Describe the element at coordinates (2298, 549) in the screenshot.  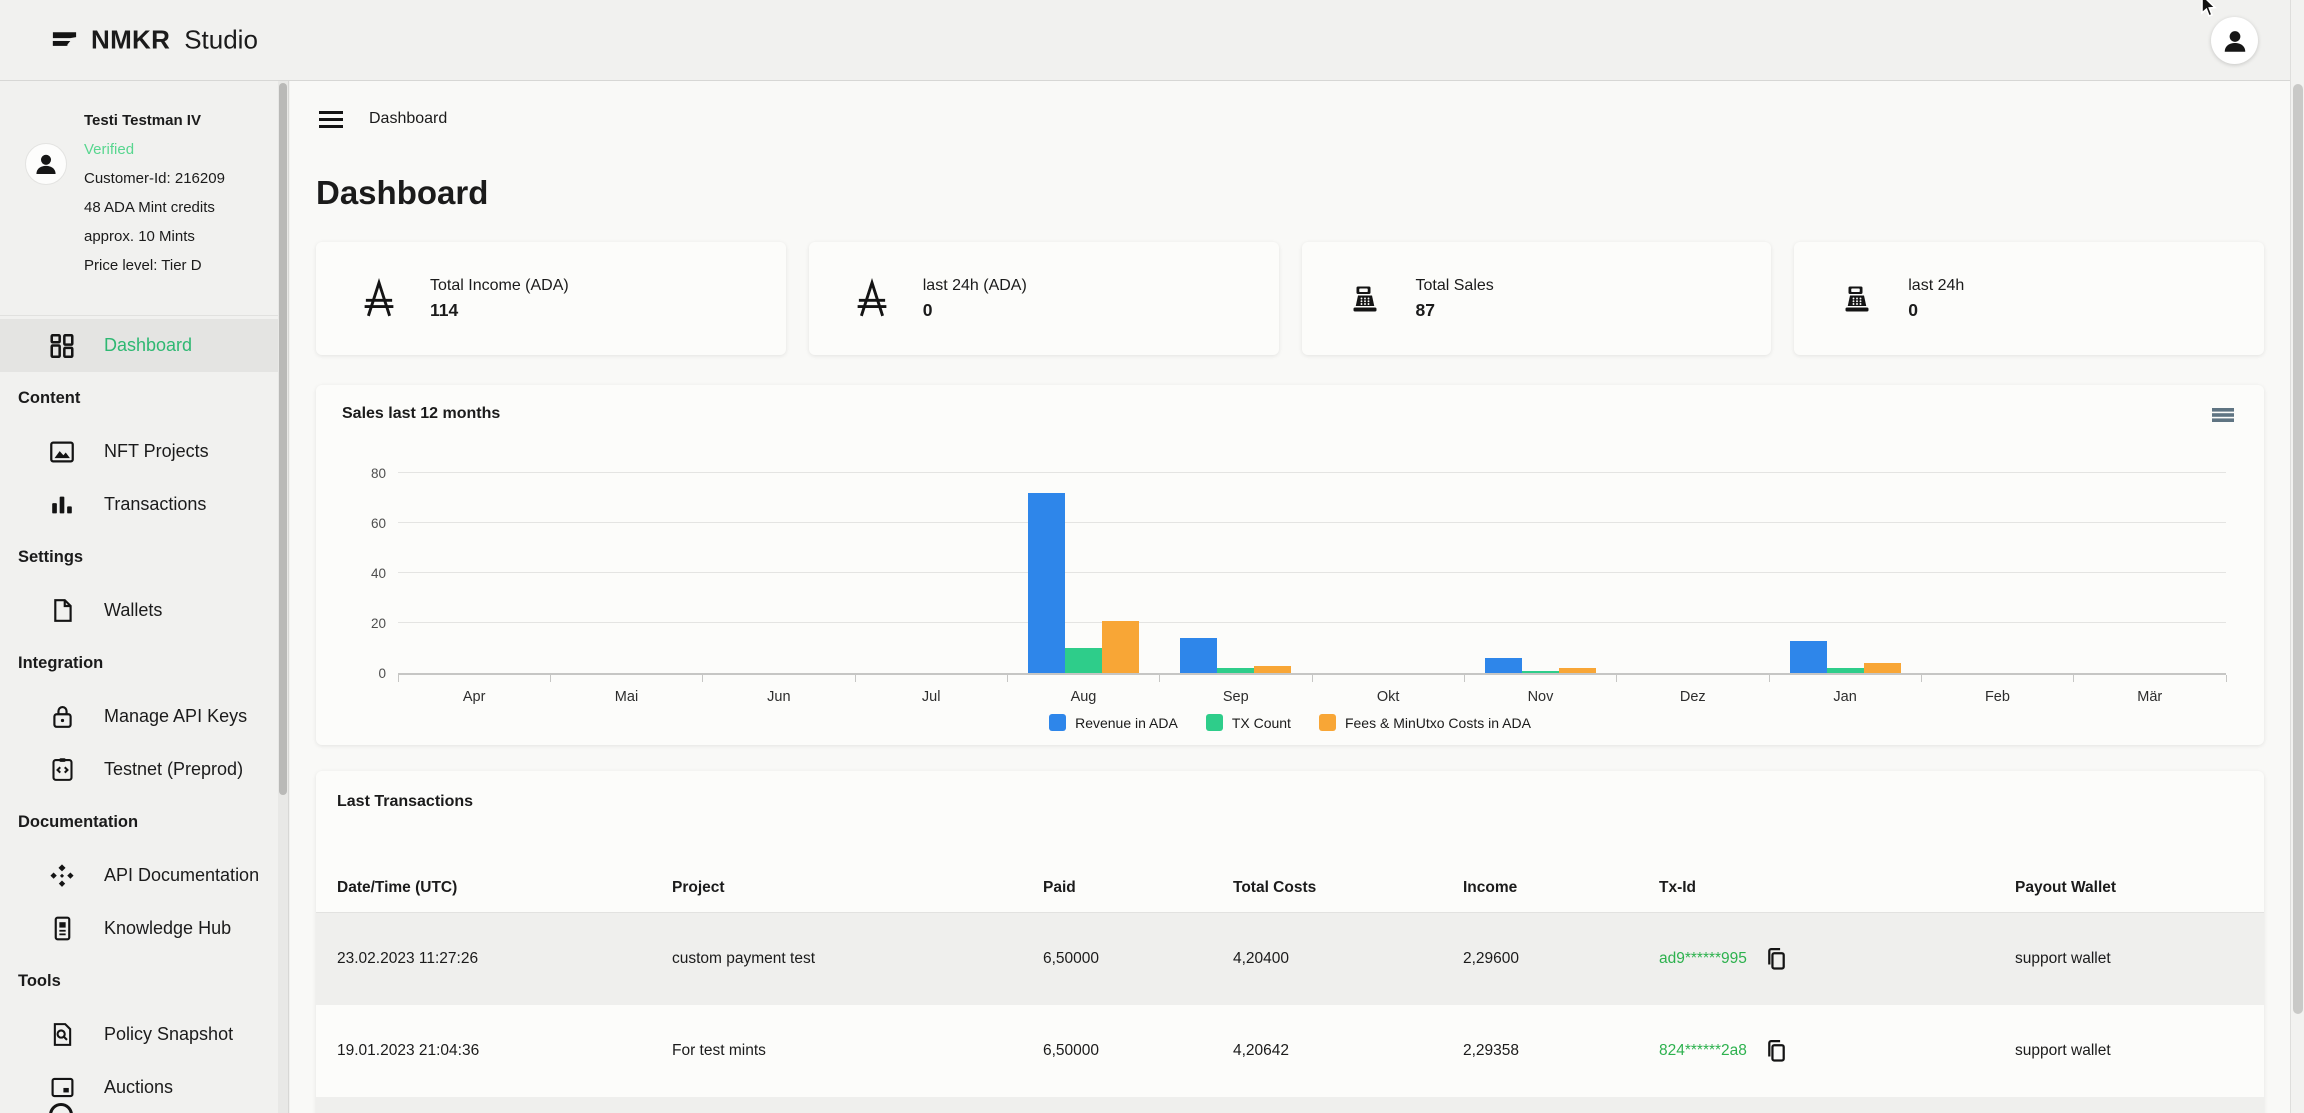
I see `page-scrollbar-thumb` at that location.